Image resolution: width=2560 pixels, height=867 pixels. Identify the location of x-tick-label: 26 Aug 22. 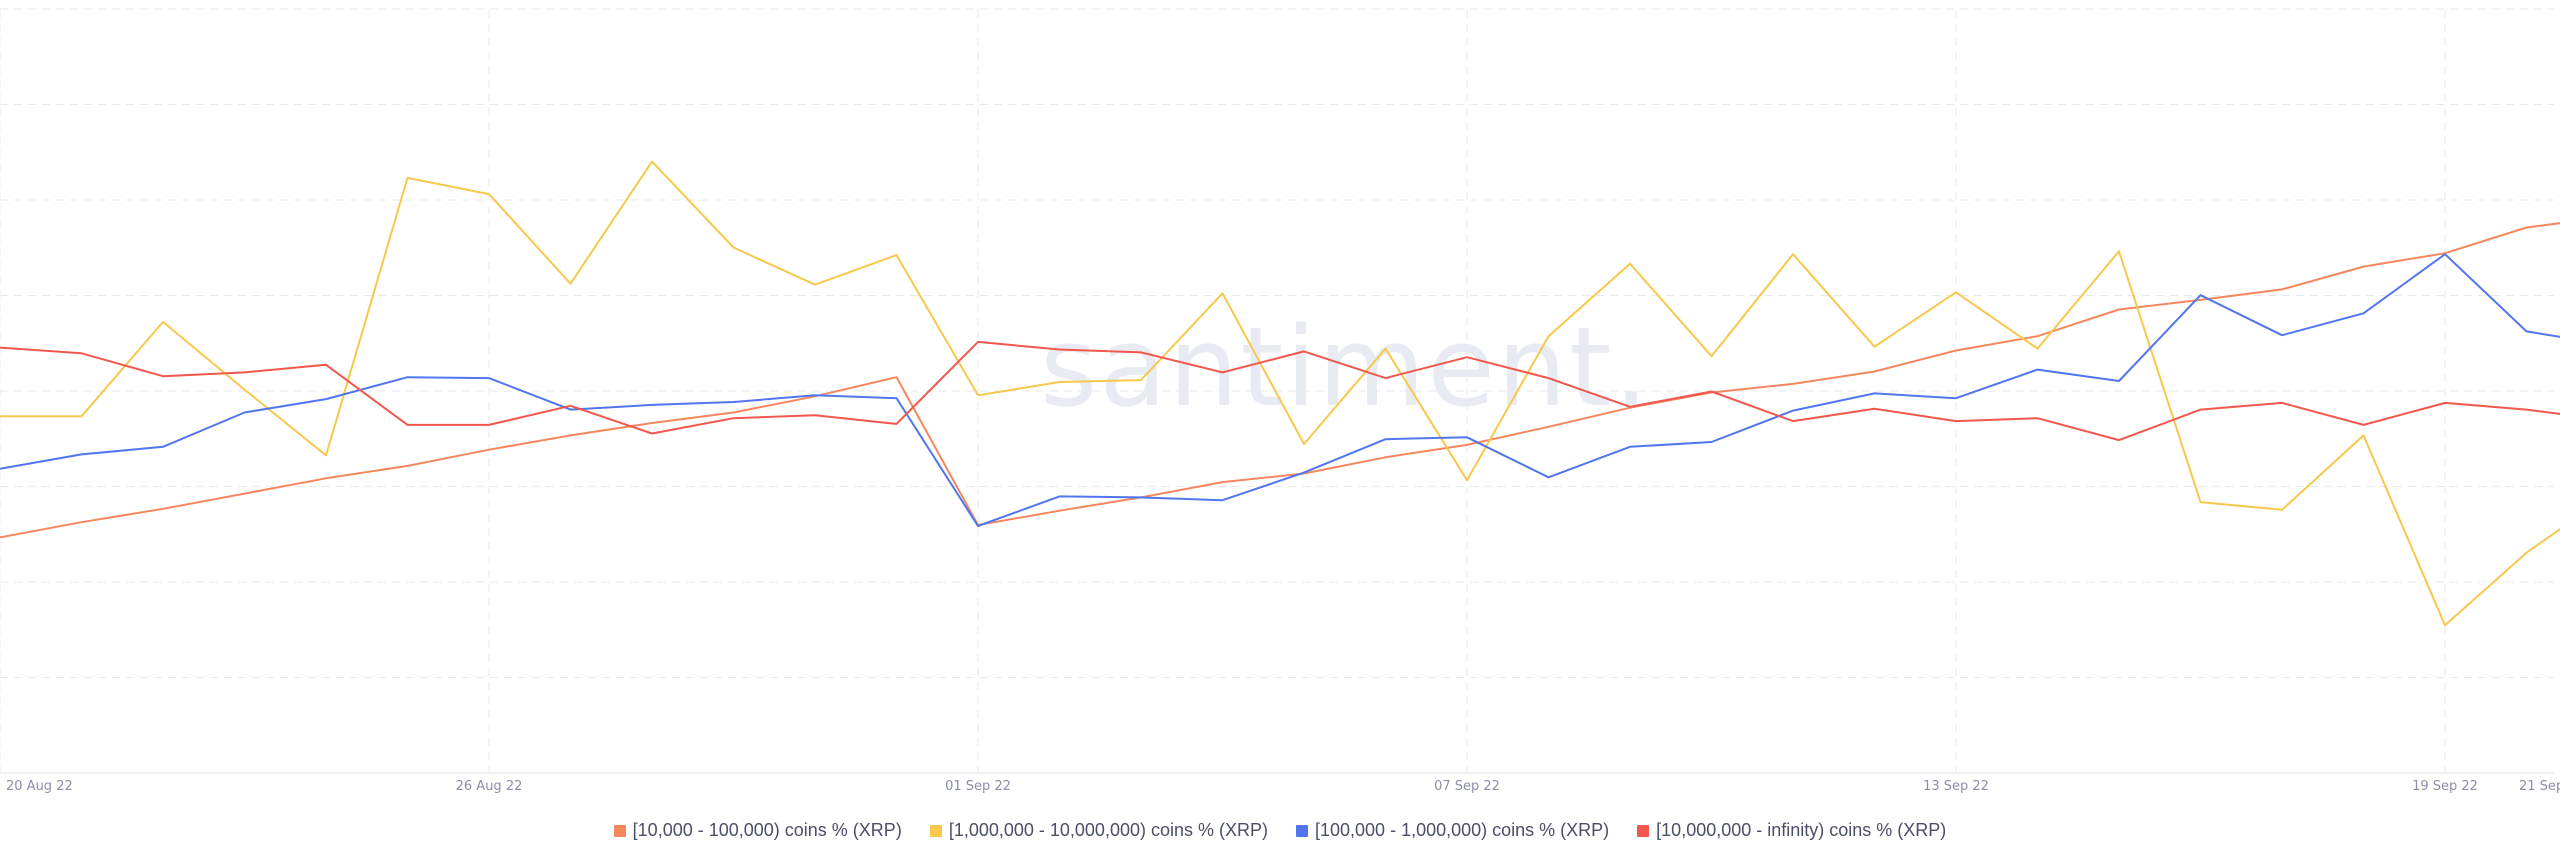
(489, 786).